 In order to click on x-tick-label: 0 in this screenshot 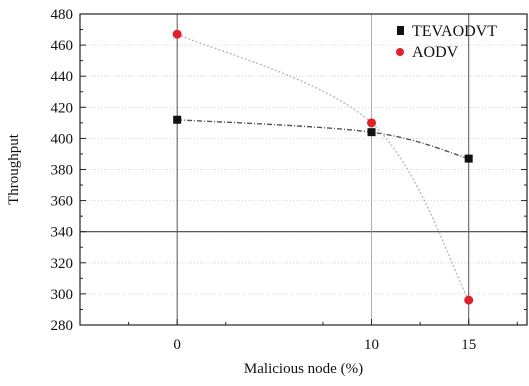, I will do `click(177, 345)`.